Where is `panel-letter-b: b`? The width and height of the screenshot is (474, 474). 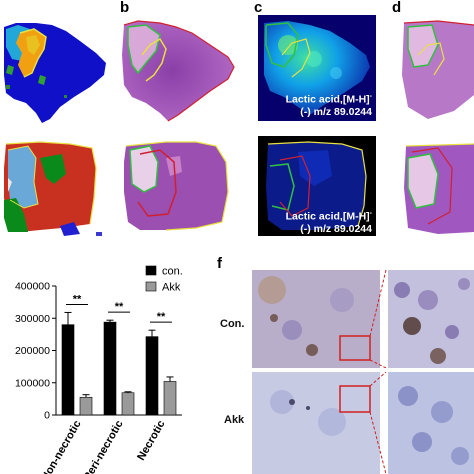 panel-letter-b: b is located at coordinates (125, 8).